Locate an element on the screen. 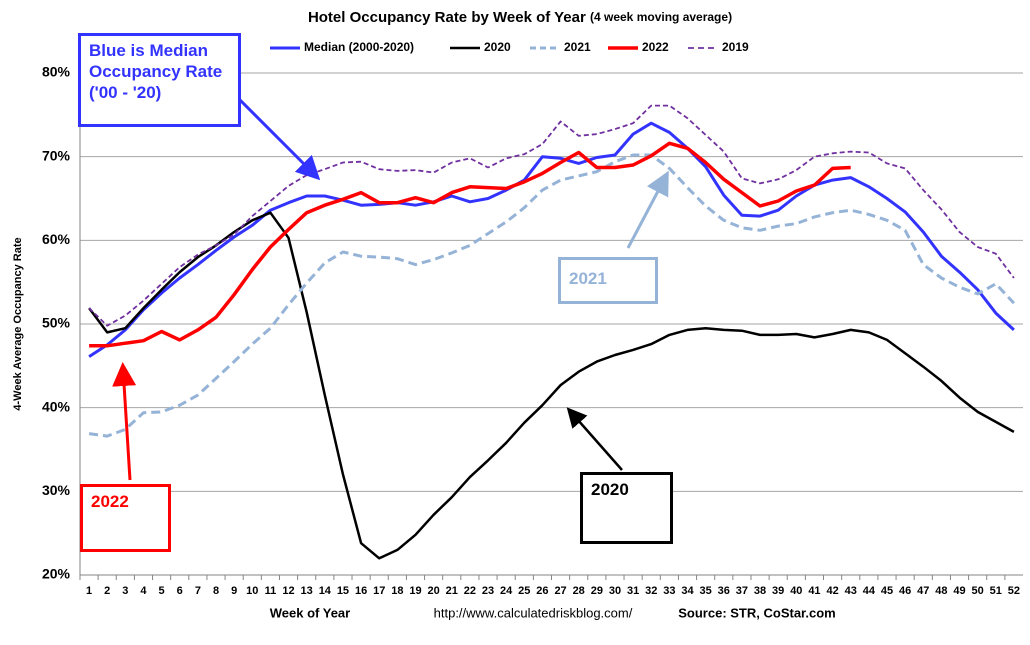 The image size is (1030, 645). x-tick-label: 37 is located at coordinates (742, 591).